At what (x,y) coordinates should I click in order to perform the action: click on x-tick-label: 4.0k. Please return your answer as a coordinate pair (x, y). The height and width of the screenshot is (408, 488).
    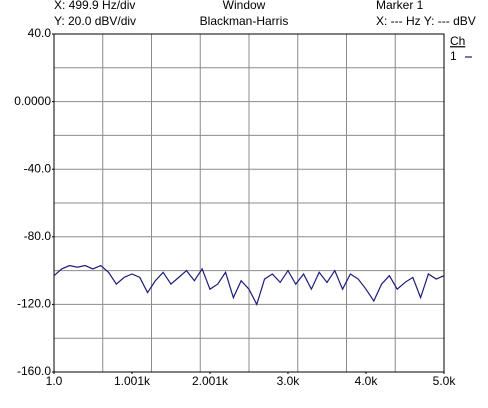
    Looking at the image, I should click on (367, 381).